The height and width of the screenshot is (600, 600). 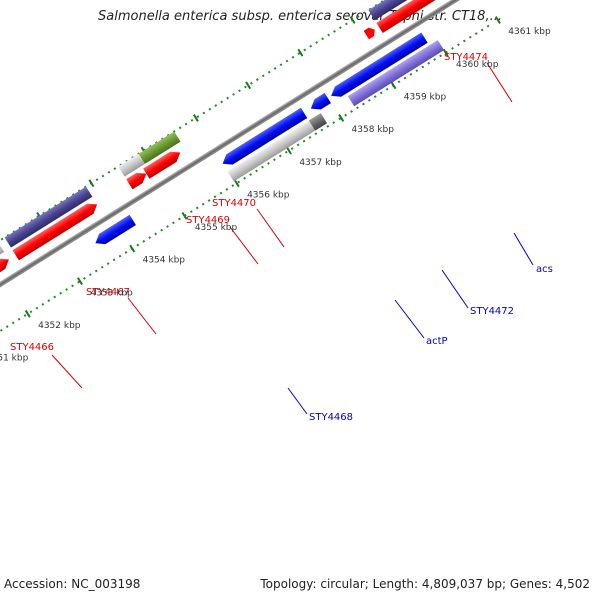 What do you see at coordinates (72, 584) in the screenshot?
I see `accession-label: Accession: NC_003198` at bounding box center [72, 584].